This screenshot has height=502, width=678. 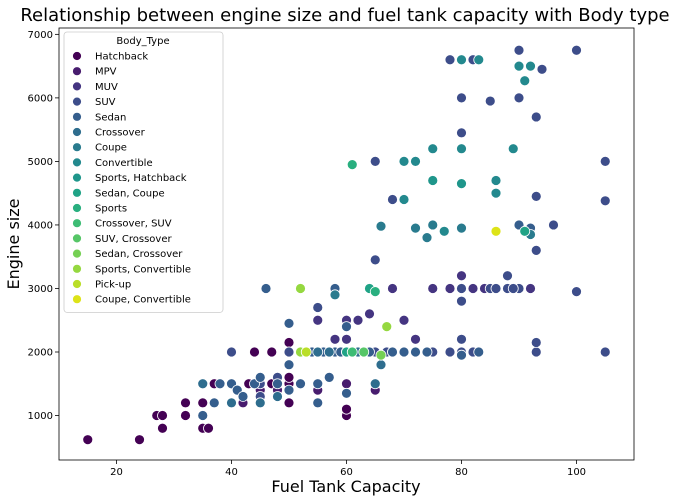 I want to click on legend-entry-label: Crossover, so click(x=120, y=133).